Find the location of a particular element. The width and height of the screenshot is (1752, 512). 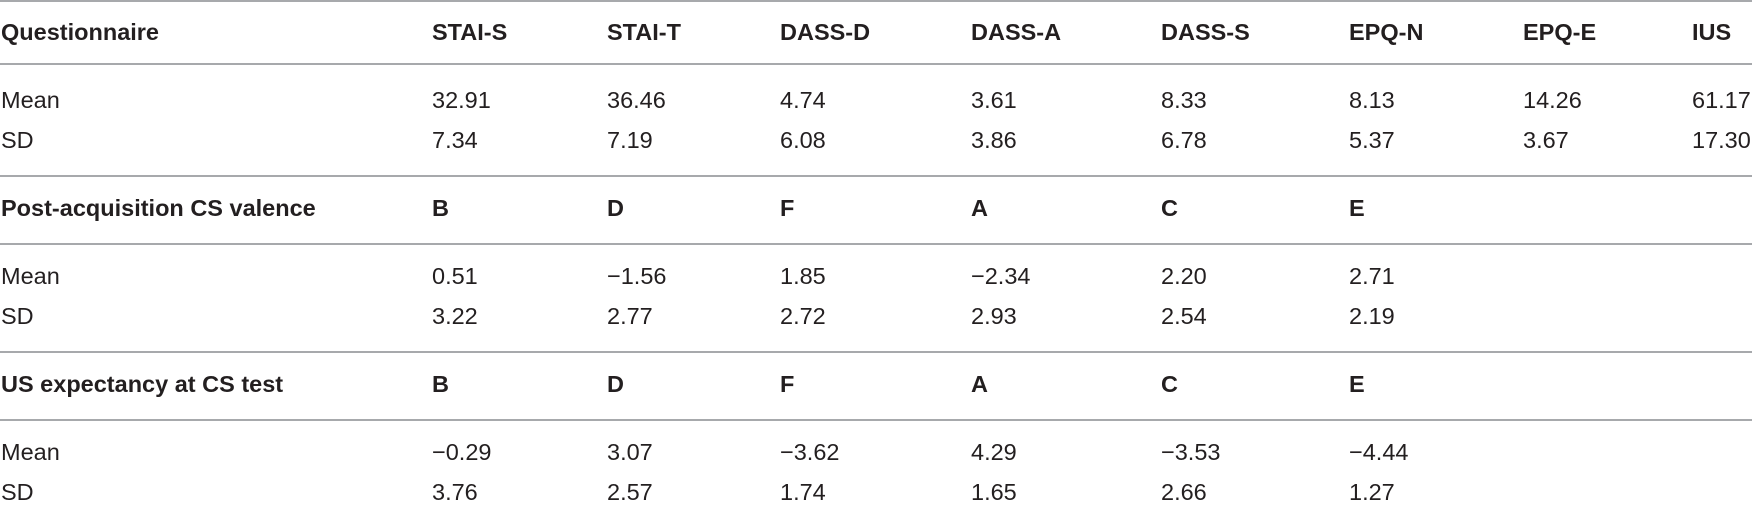

table-cell: 7.34 is located at coordinates (455, 140).